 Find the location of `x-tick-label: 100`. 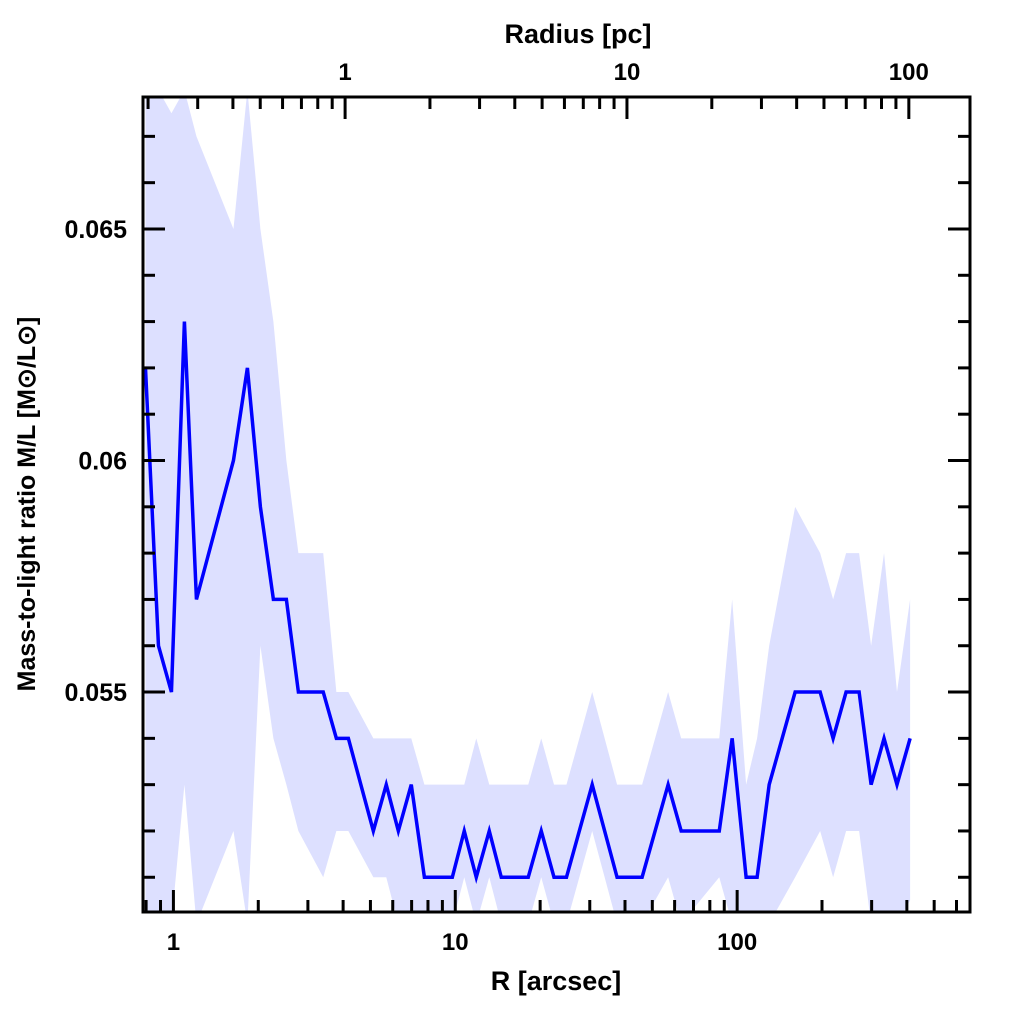

x-tick-label: 100 is located at coordinates (737, 942).